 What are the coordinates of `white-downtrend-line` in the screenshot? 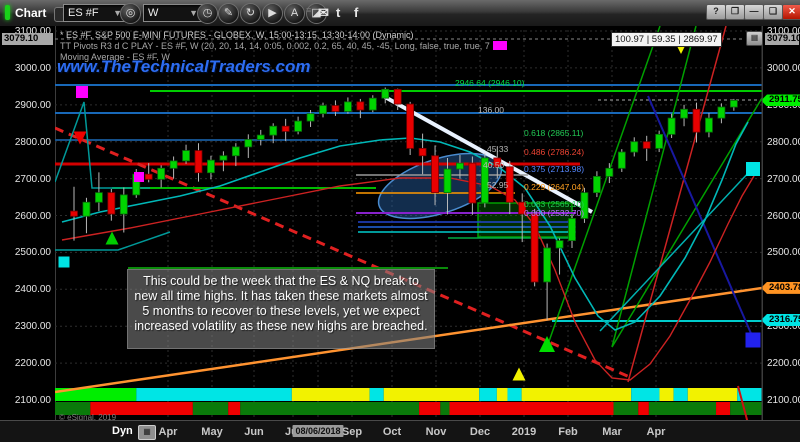 It's located at (488, 154).